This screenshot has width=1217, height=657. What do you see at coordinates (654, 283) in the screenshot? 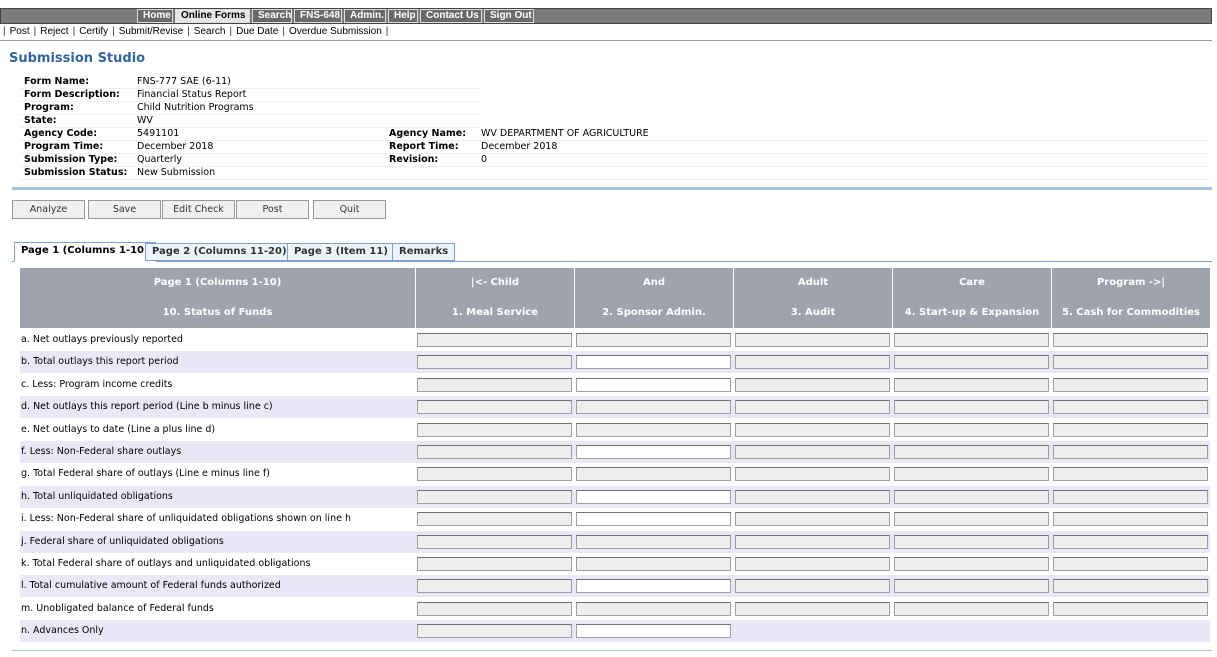
I see `table-header: And` at bounding box center [654, 283].